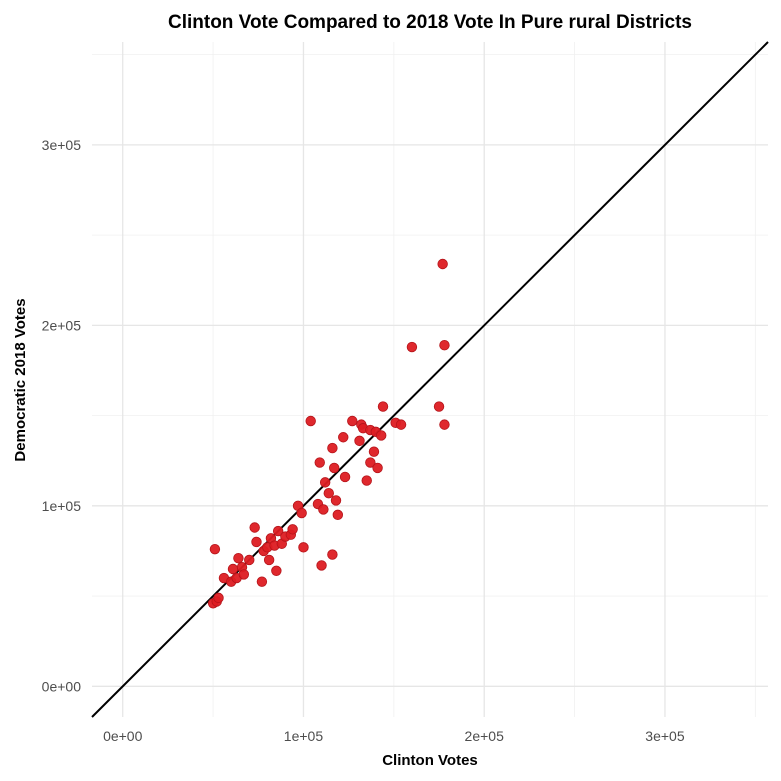  What do you see at coordinates (304, 736) in the screenshot?
I see `x-tick-label: 1e+05` at bounding box center [304, 736].